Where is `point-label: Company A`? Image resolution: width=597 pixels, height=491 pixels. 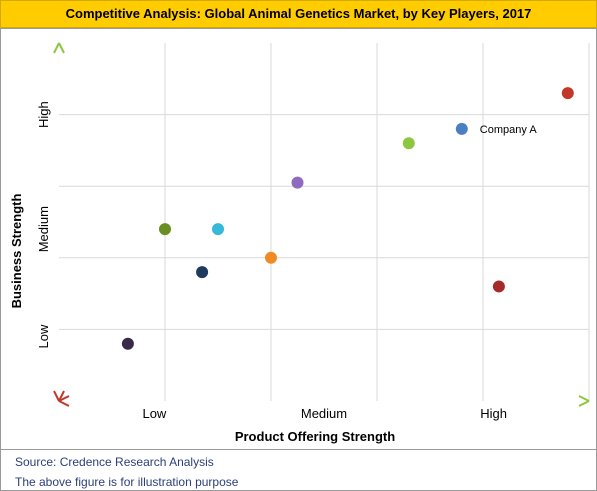
point-label: Company A is located at coordinates (509, 130).